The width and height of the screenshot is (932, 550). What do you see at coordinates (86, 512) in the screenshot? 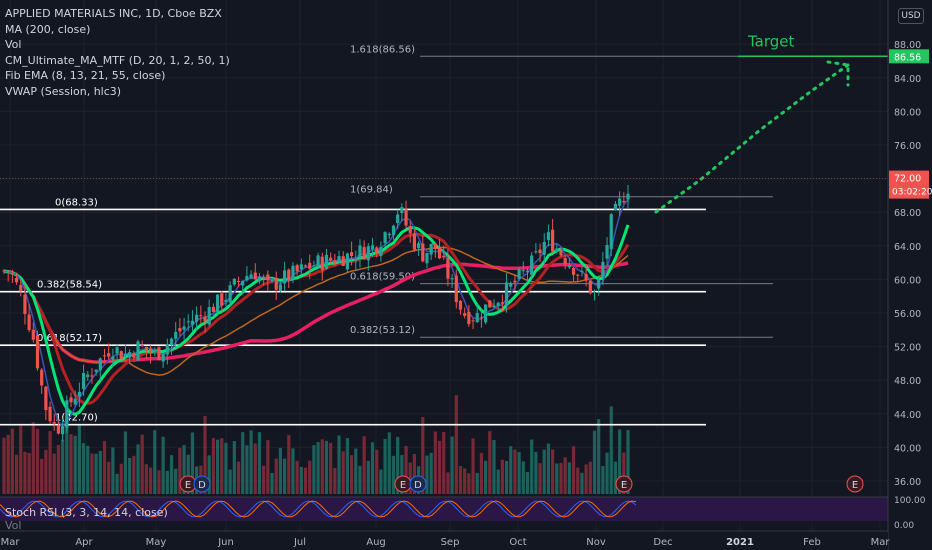
I see `stoch-rsi-label: Stoch RSI (3, 3, 14, 14, close)` at bounding box center [86, 512].